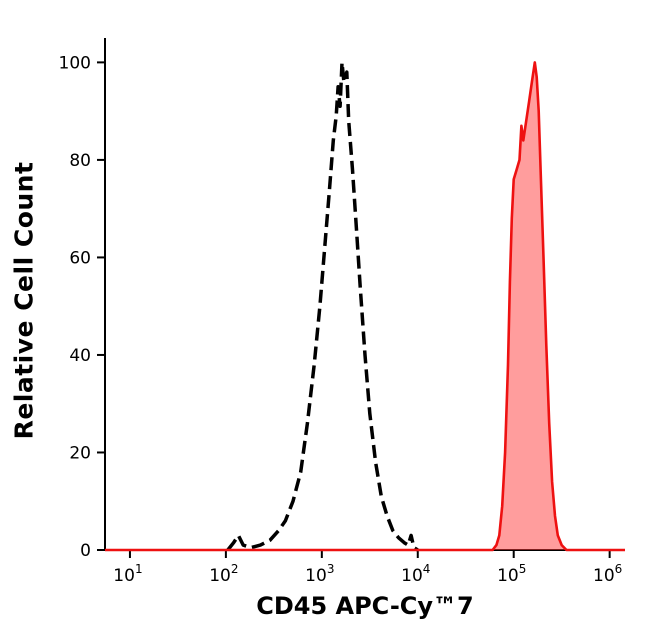 This screenshot has width=646, height=641. I want to click on y-tick-label: 20, so click(80, 453).